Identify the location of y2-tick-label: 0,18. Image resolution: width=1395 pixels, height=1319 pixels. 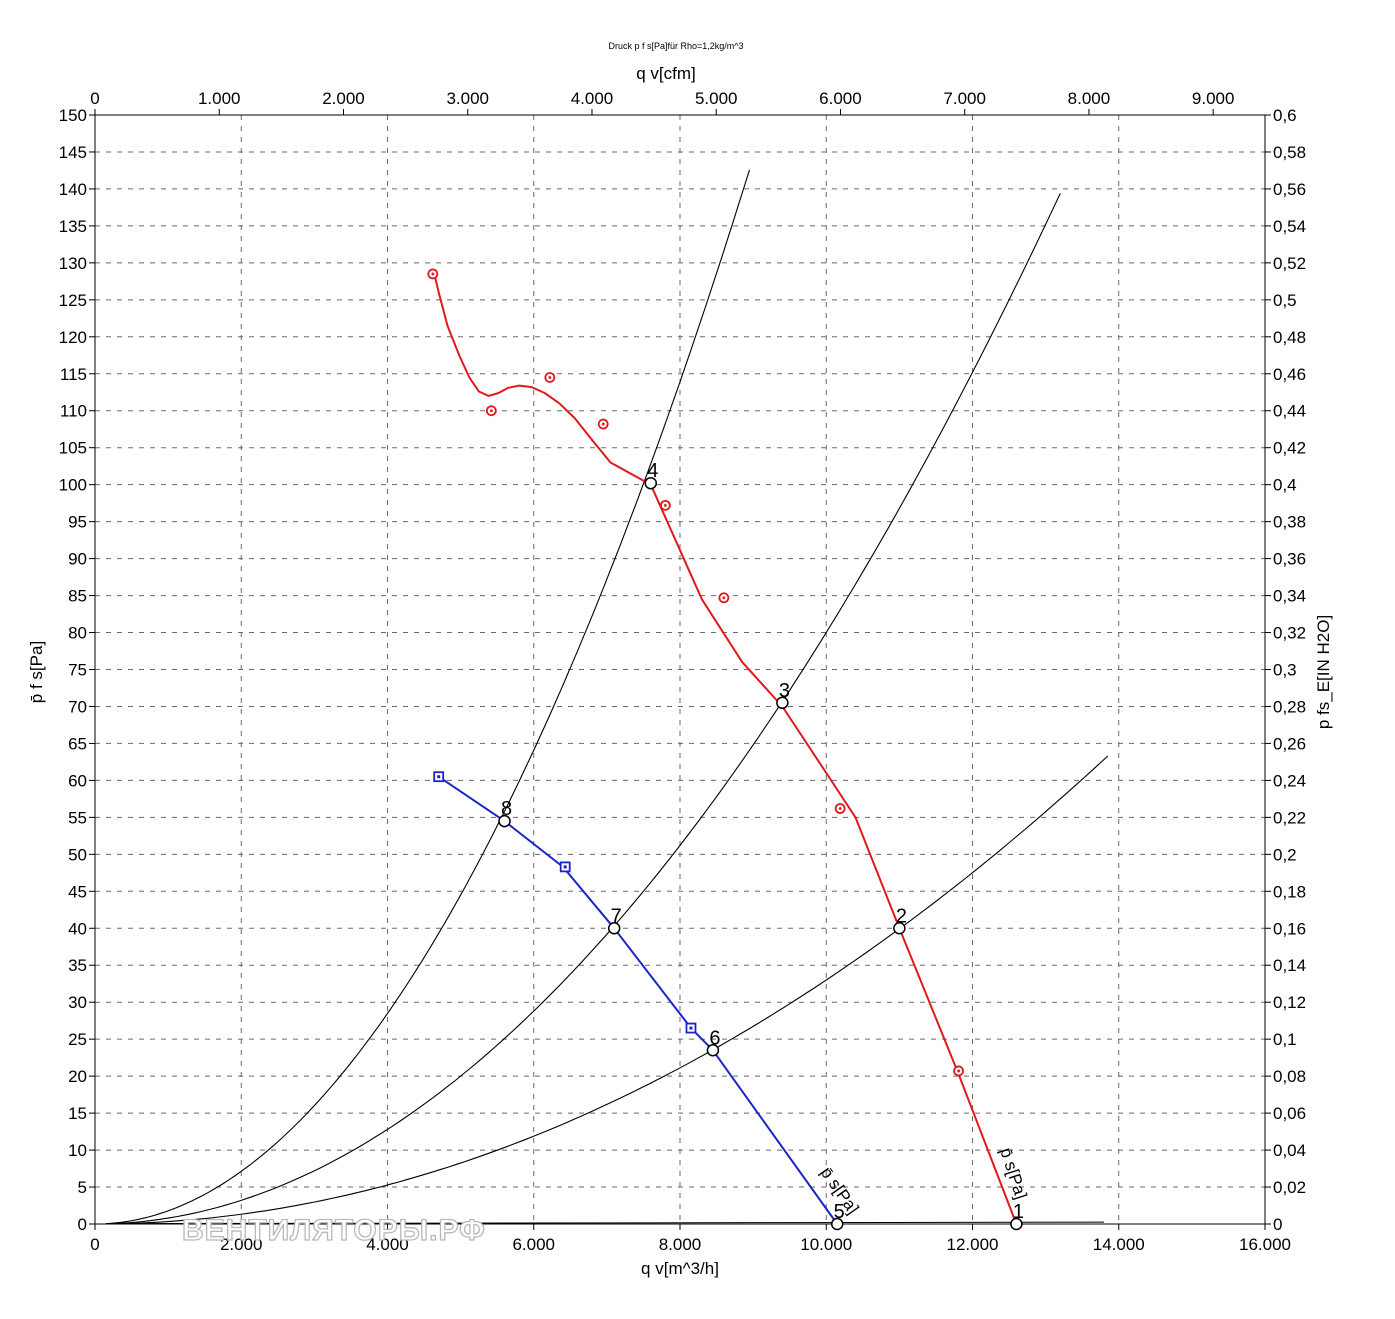
(1289, 891).